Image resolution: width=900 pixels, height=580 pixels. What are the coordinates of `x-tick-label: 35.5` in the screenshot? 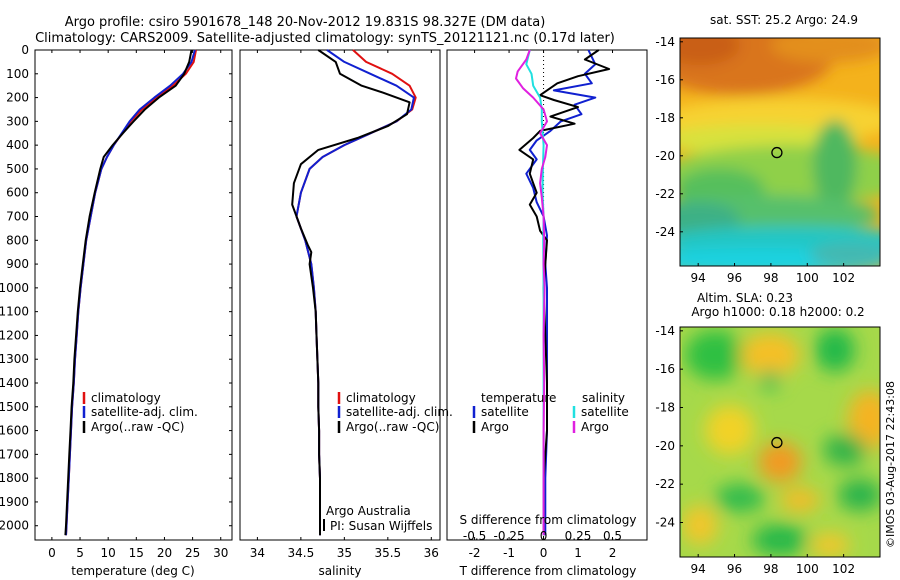 It's located at (387, 553).